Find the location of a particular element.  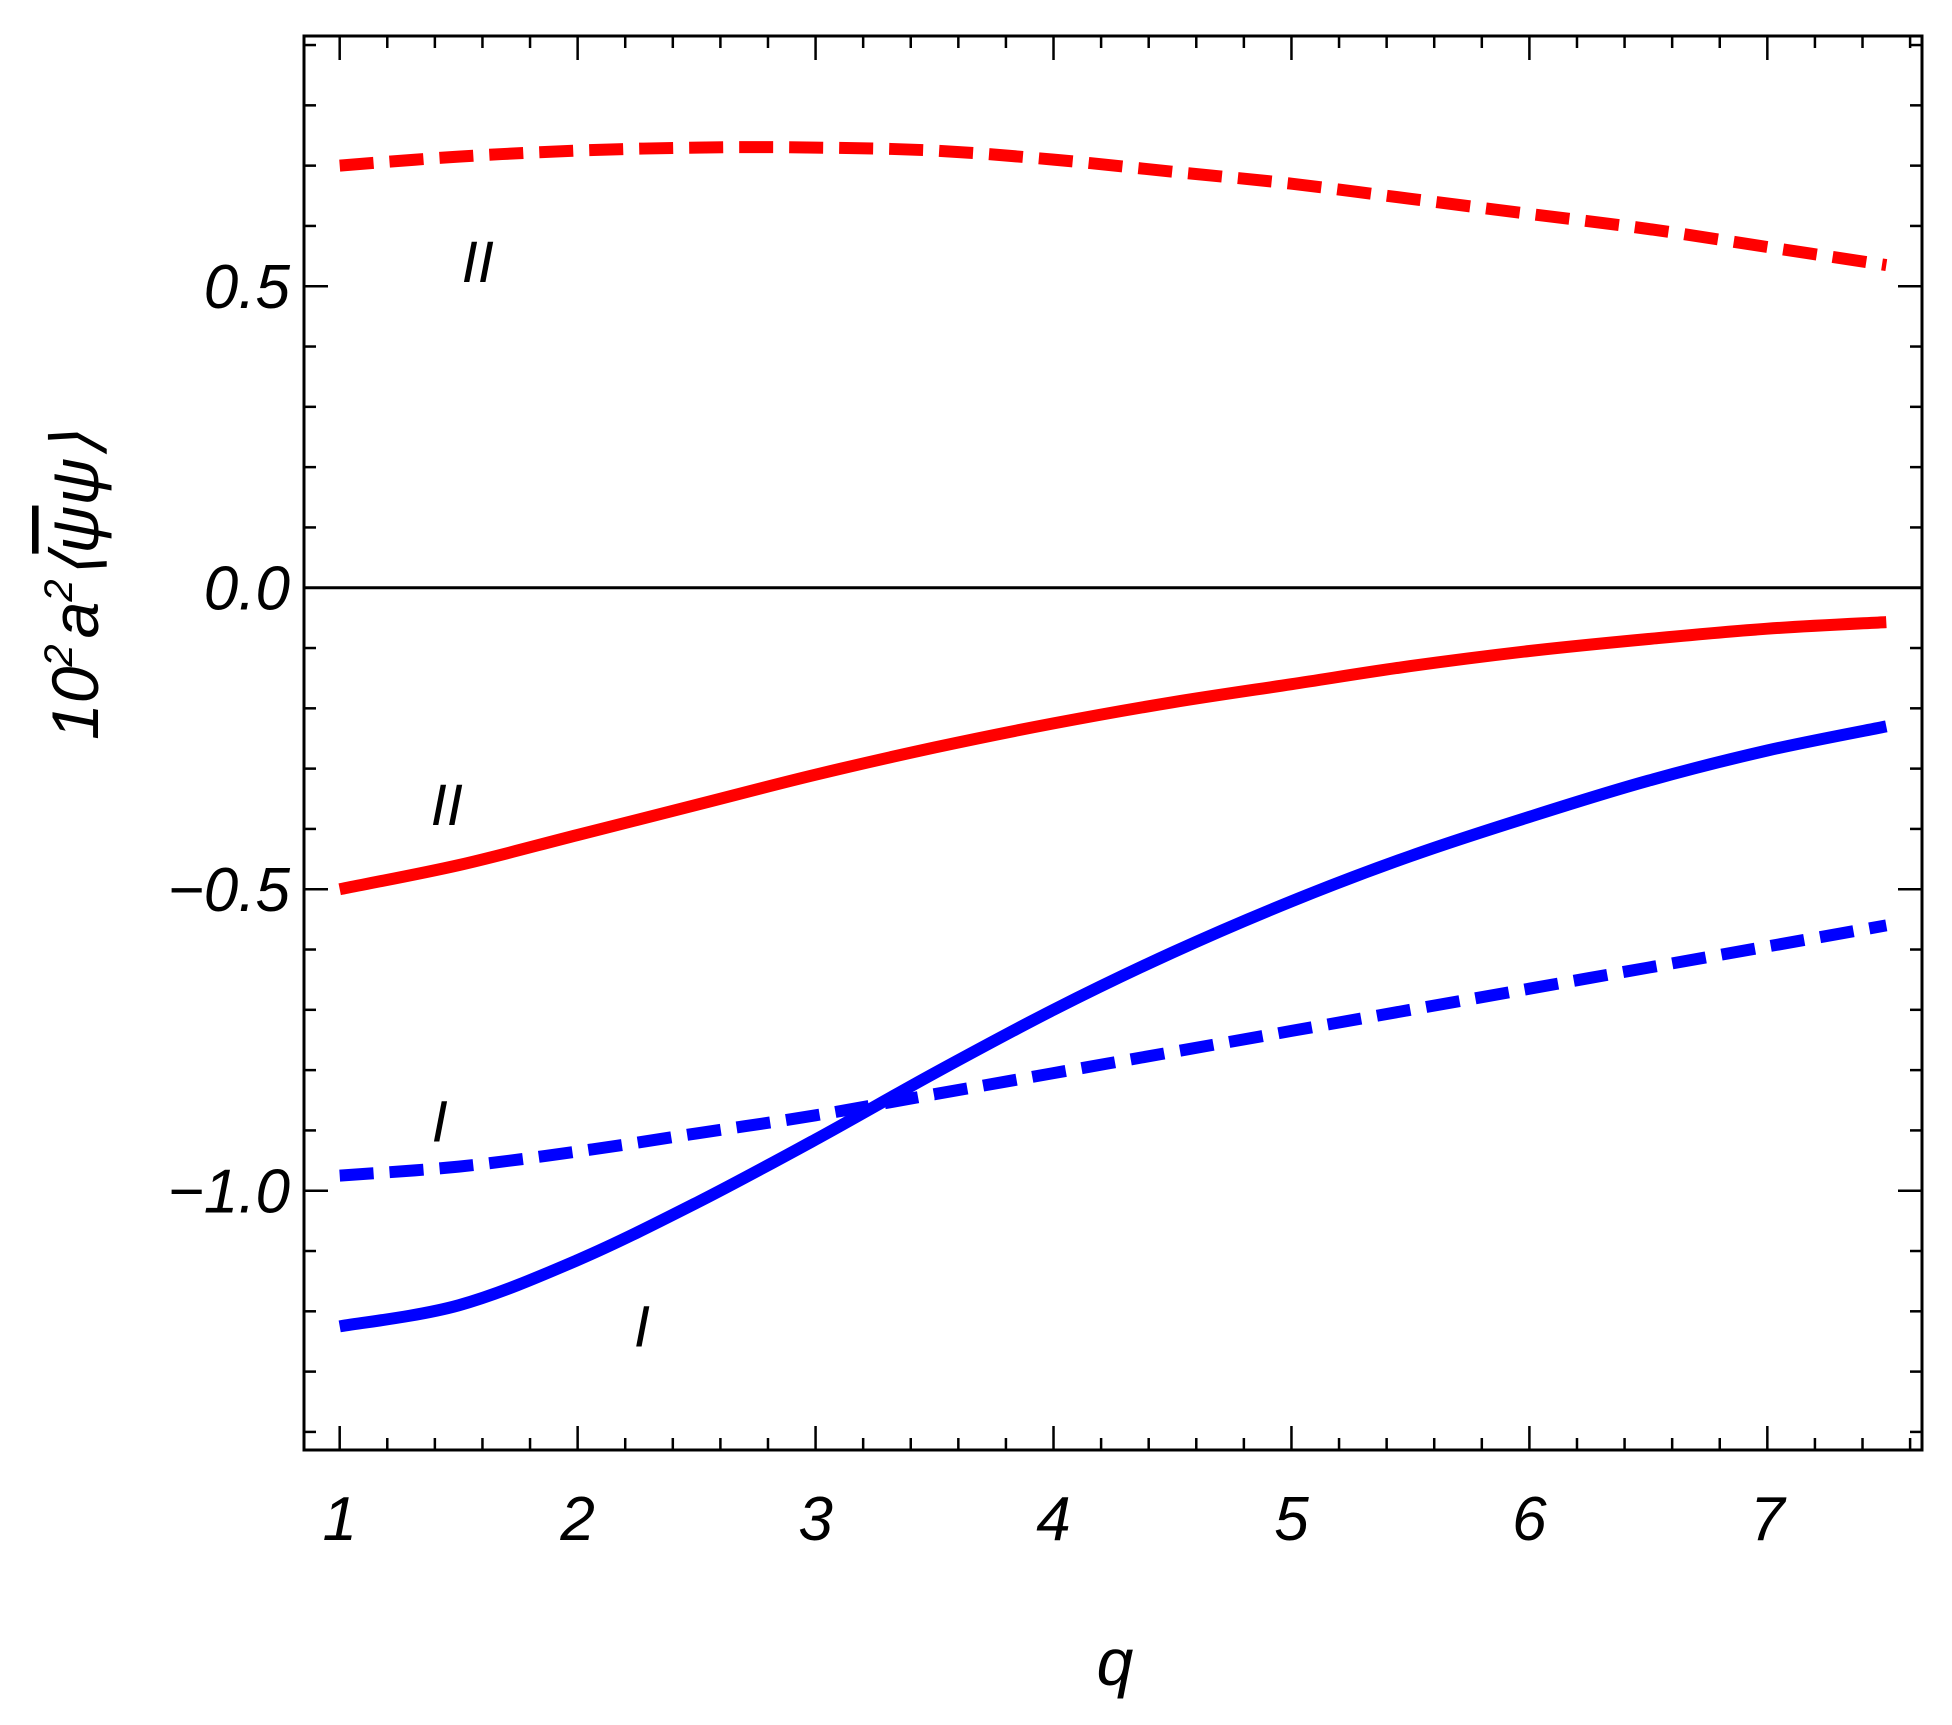

y-label-sup1: 2 is located at coordinates (59, 655).